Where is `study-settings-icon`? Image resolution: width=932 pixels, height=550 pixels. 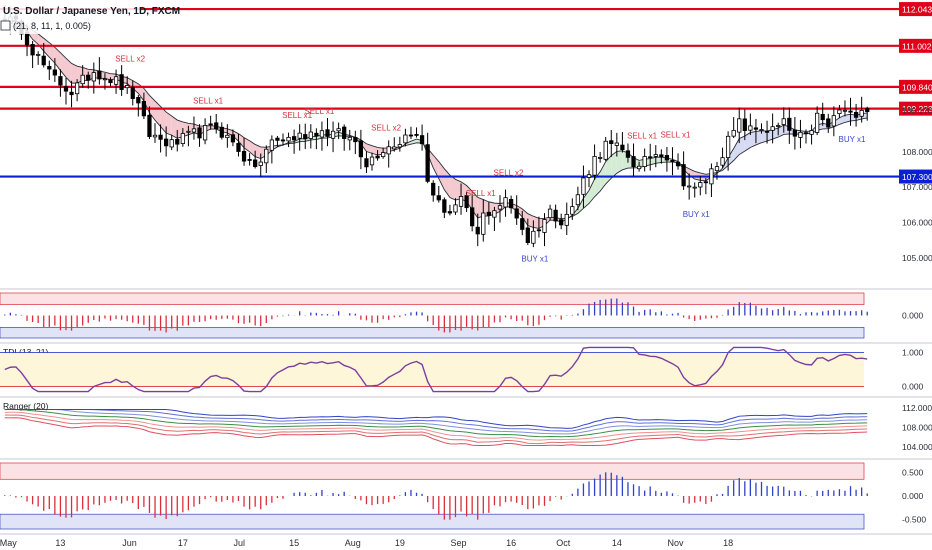
study-settings-icon is located at coordinates (5, 25).